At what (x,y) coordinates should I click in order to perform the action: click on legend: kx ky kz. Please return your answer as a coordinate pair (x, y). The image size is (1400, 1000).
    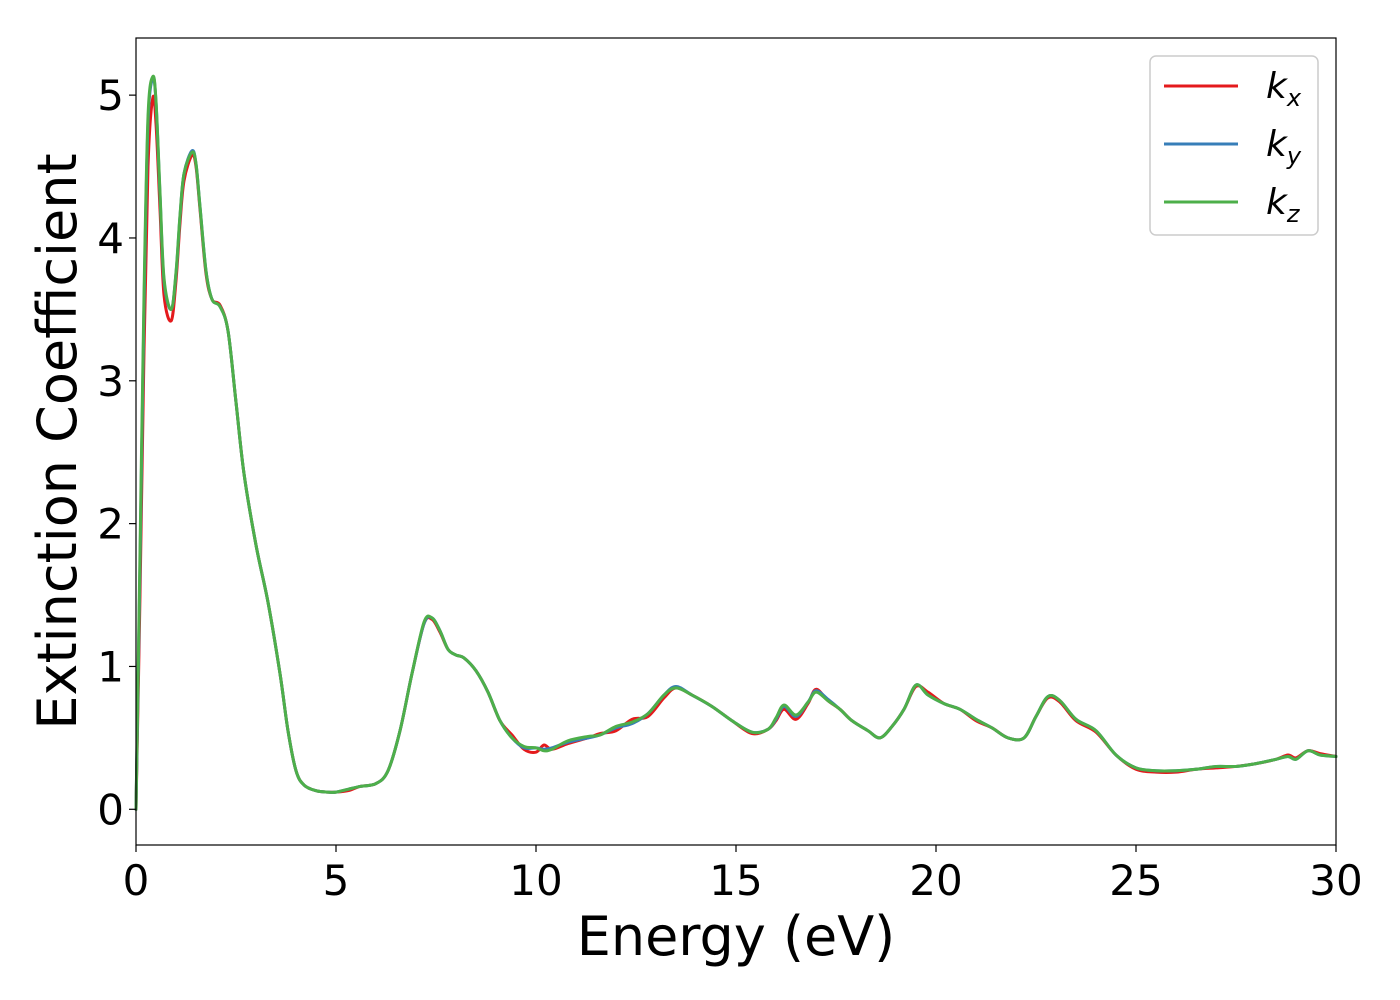
    Looking at the image, I should click on (1234, 145).